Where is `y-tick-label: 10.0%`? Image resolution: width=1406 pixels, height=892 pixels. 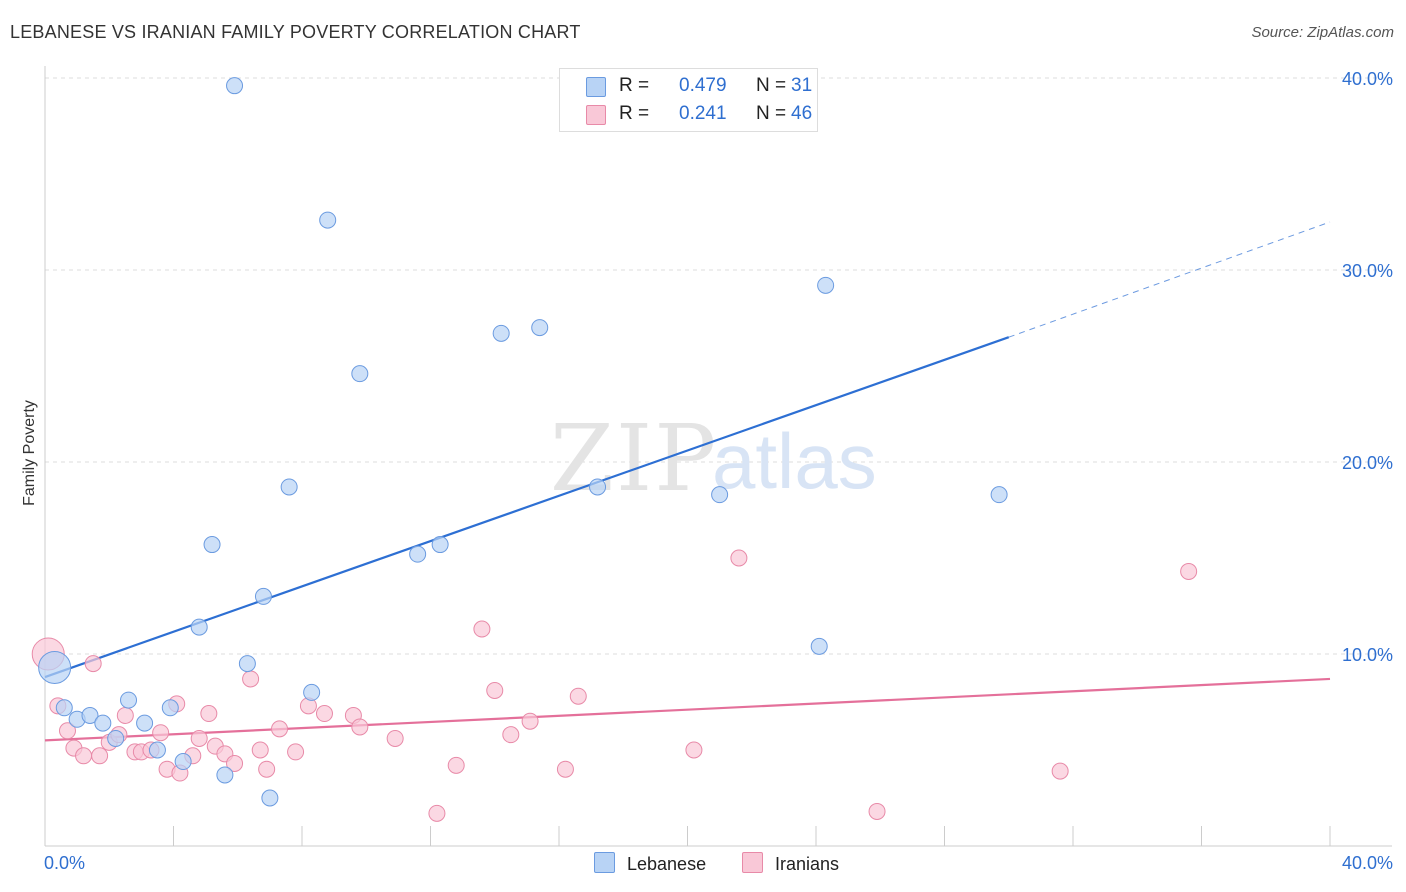 y-tick-label: 10.0% is located at coordinates (1367, 655).